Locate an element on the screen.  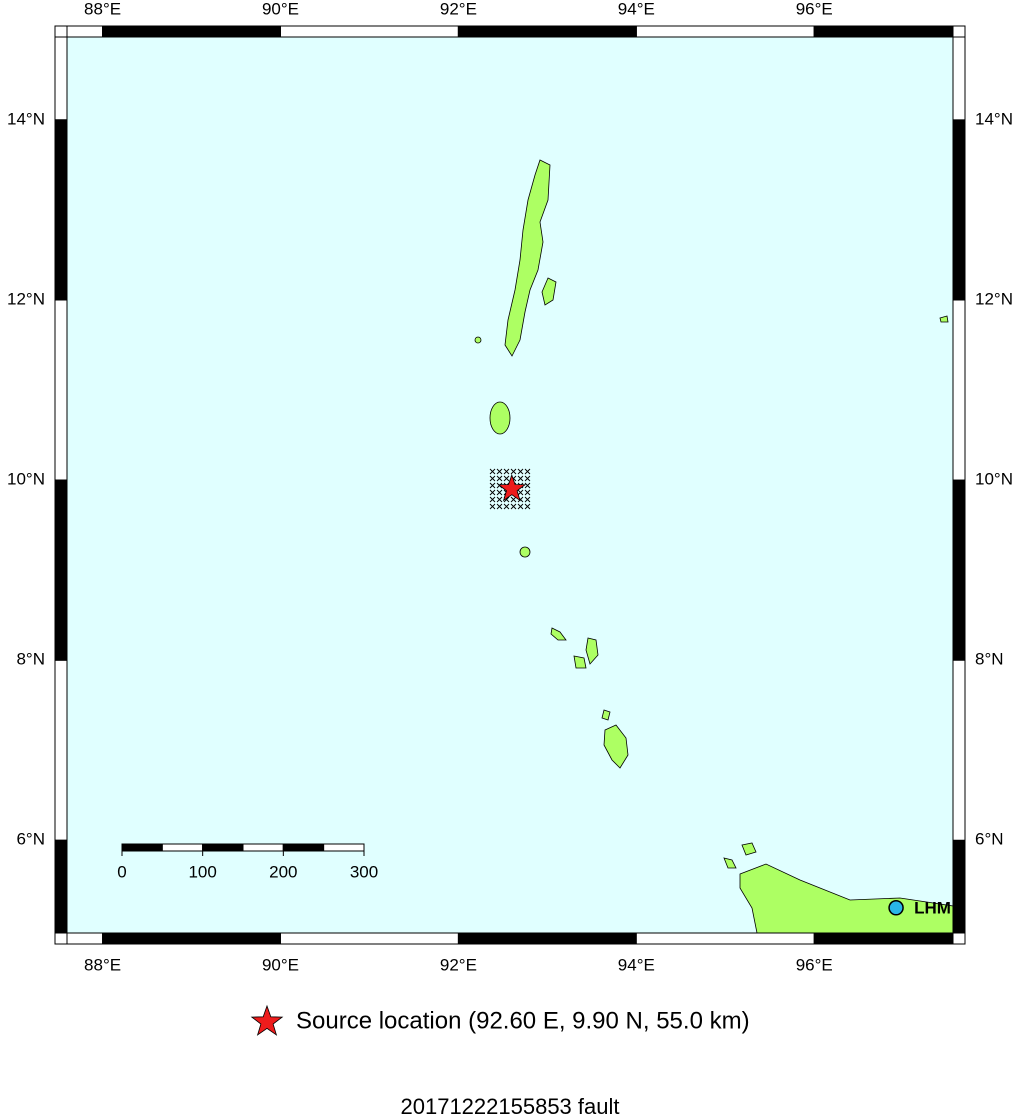
scale-label: 100 is located at coordinates (202, 871).